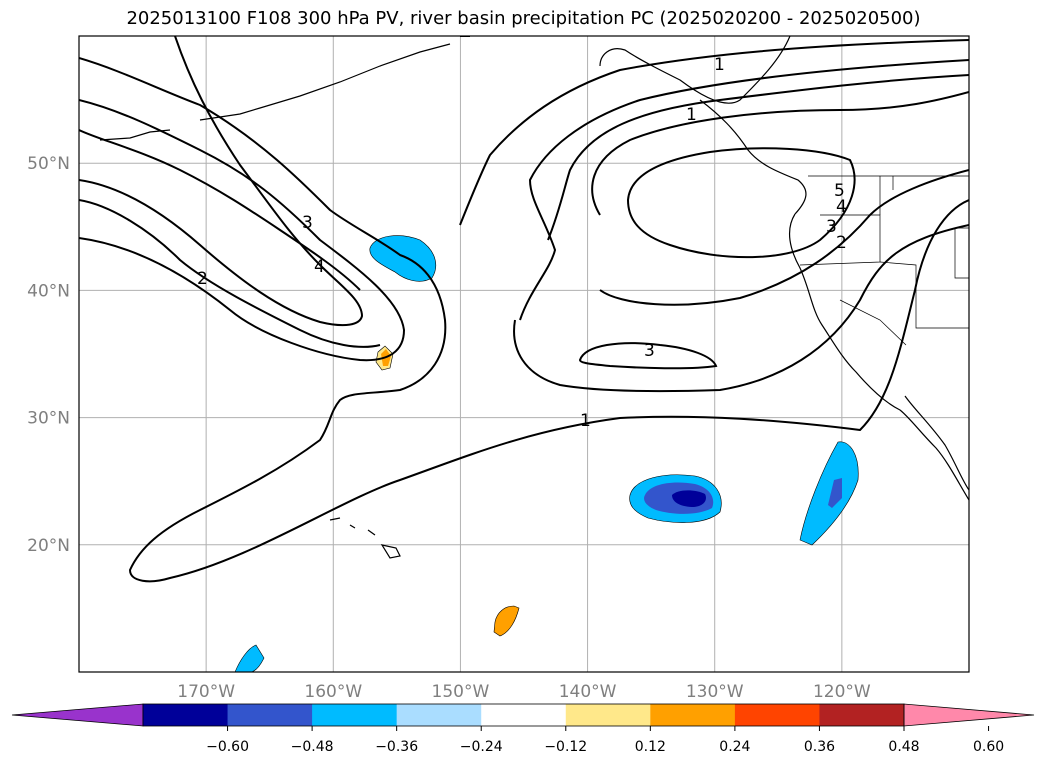  I want to click on borders, so click(884, 260).